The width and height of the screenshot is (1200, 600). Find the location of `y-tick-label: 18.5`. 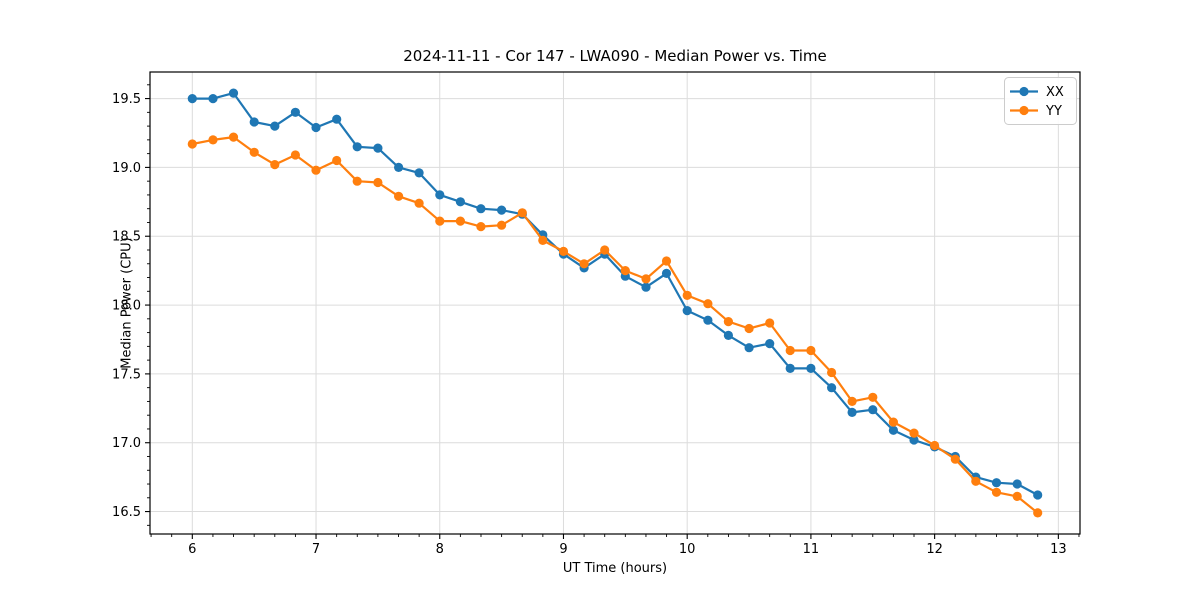

y-tick-label: 18.5 is located at coordinates (126, 237).